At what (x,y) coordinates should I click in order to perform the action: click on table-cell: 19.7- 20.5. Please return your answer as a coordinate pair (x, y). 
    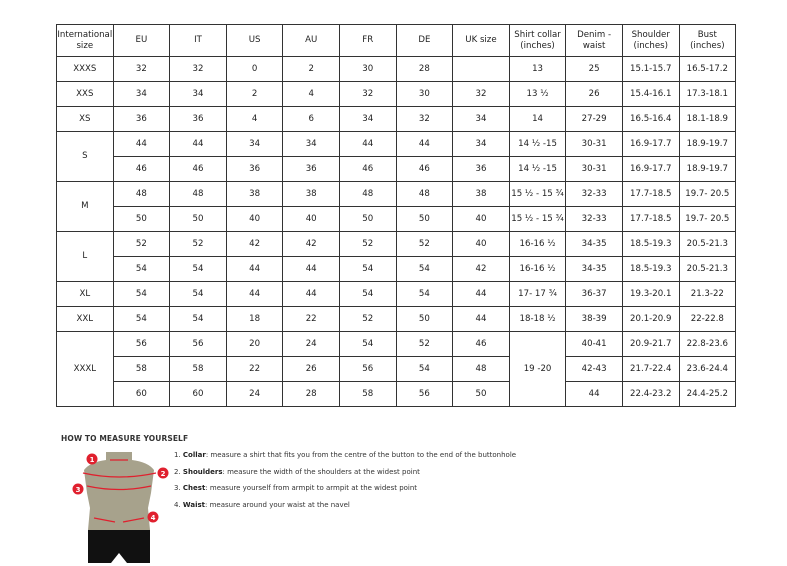
    Looking at the image, I should click on (707, 219).